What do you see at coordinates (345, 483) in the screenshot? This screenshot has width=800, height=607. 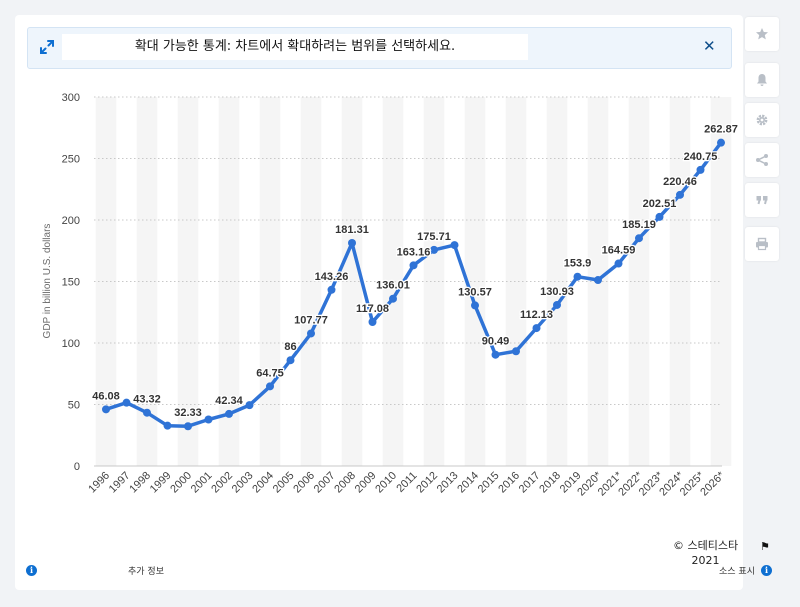 I see `x-tick-label: 2008` at bounding box center [345, 483].